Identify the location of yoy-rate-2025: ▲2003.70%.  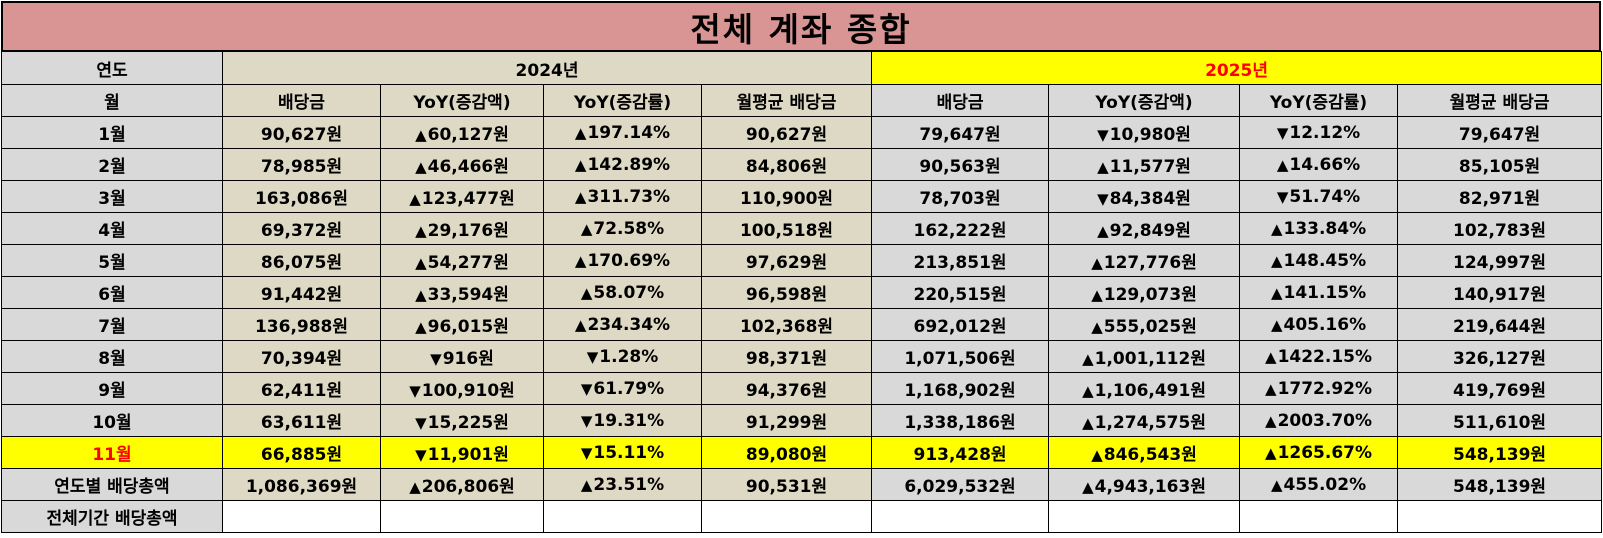
(1319, 420).